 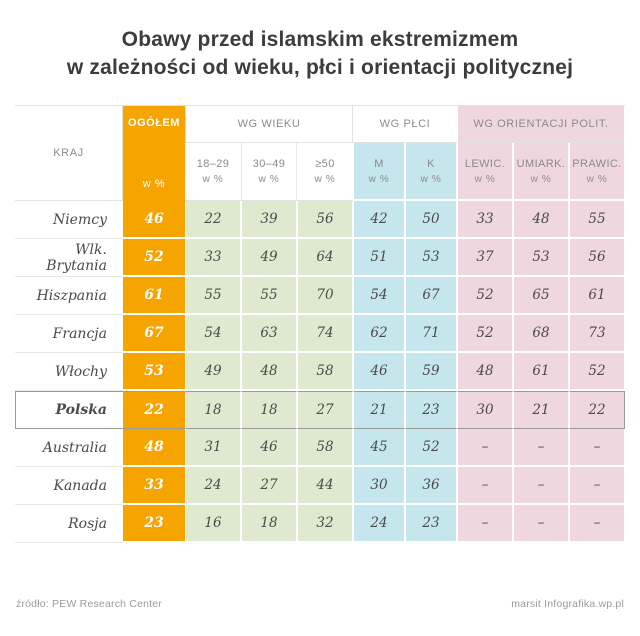 What do you see at coordinates (485, 220) in the screenshot?
I see `value-cell-orientation: 33` at bounding box center [485, 220].